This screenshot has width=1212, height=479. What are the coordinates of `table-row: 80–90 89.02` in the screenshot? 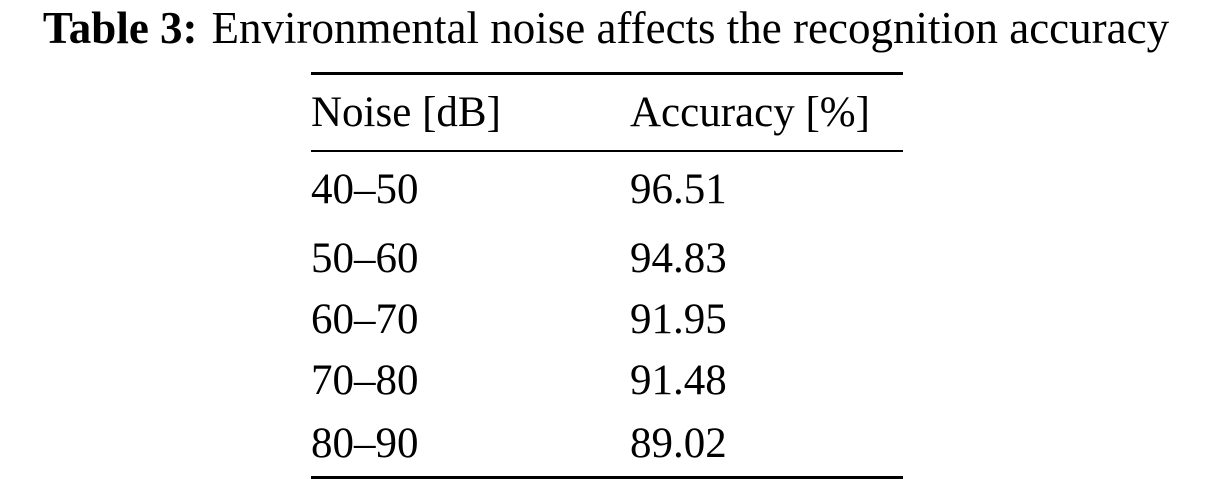 It's located at (607, 444).